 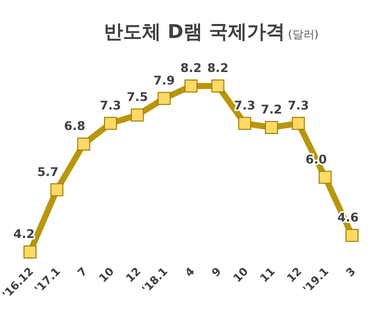 I want to click on x-tick-label: 11, so click(x=268, y=274).